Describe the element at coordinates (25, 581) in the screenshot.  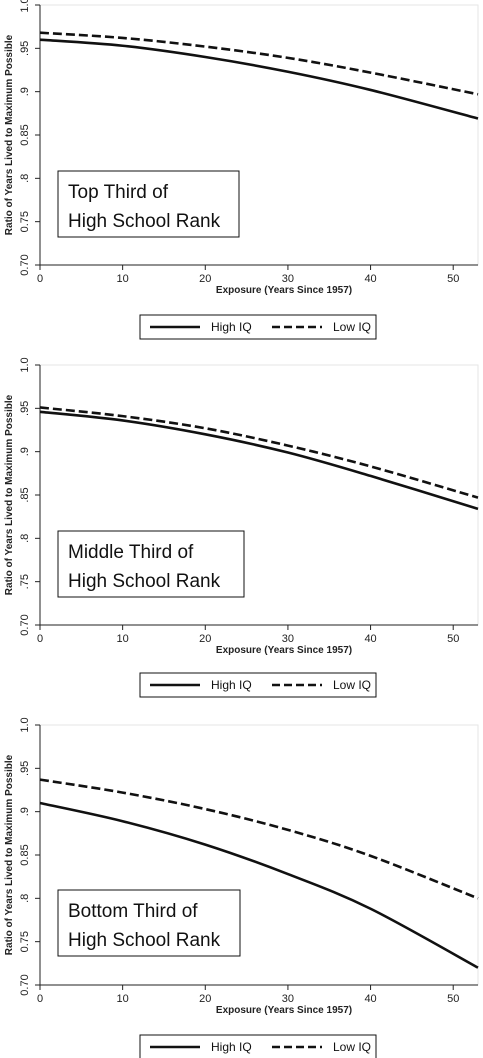
I see `y-tick-label: .75` at that location.